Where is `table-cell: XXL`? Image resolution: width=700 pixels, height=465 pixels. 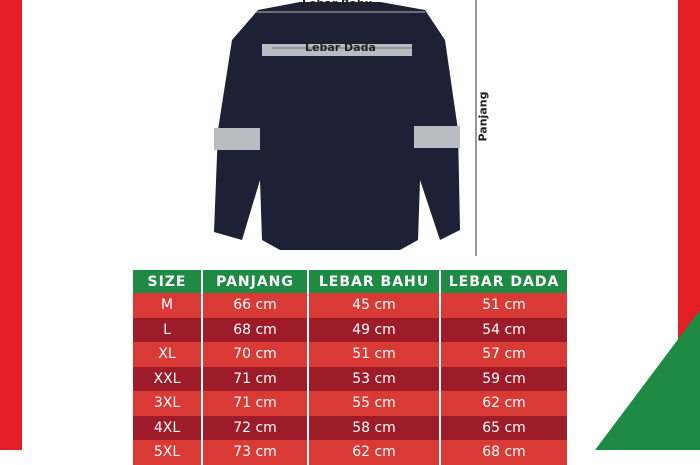
table-cell: XXL is located at coordinates (167, 378).